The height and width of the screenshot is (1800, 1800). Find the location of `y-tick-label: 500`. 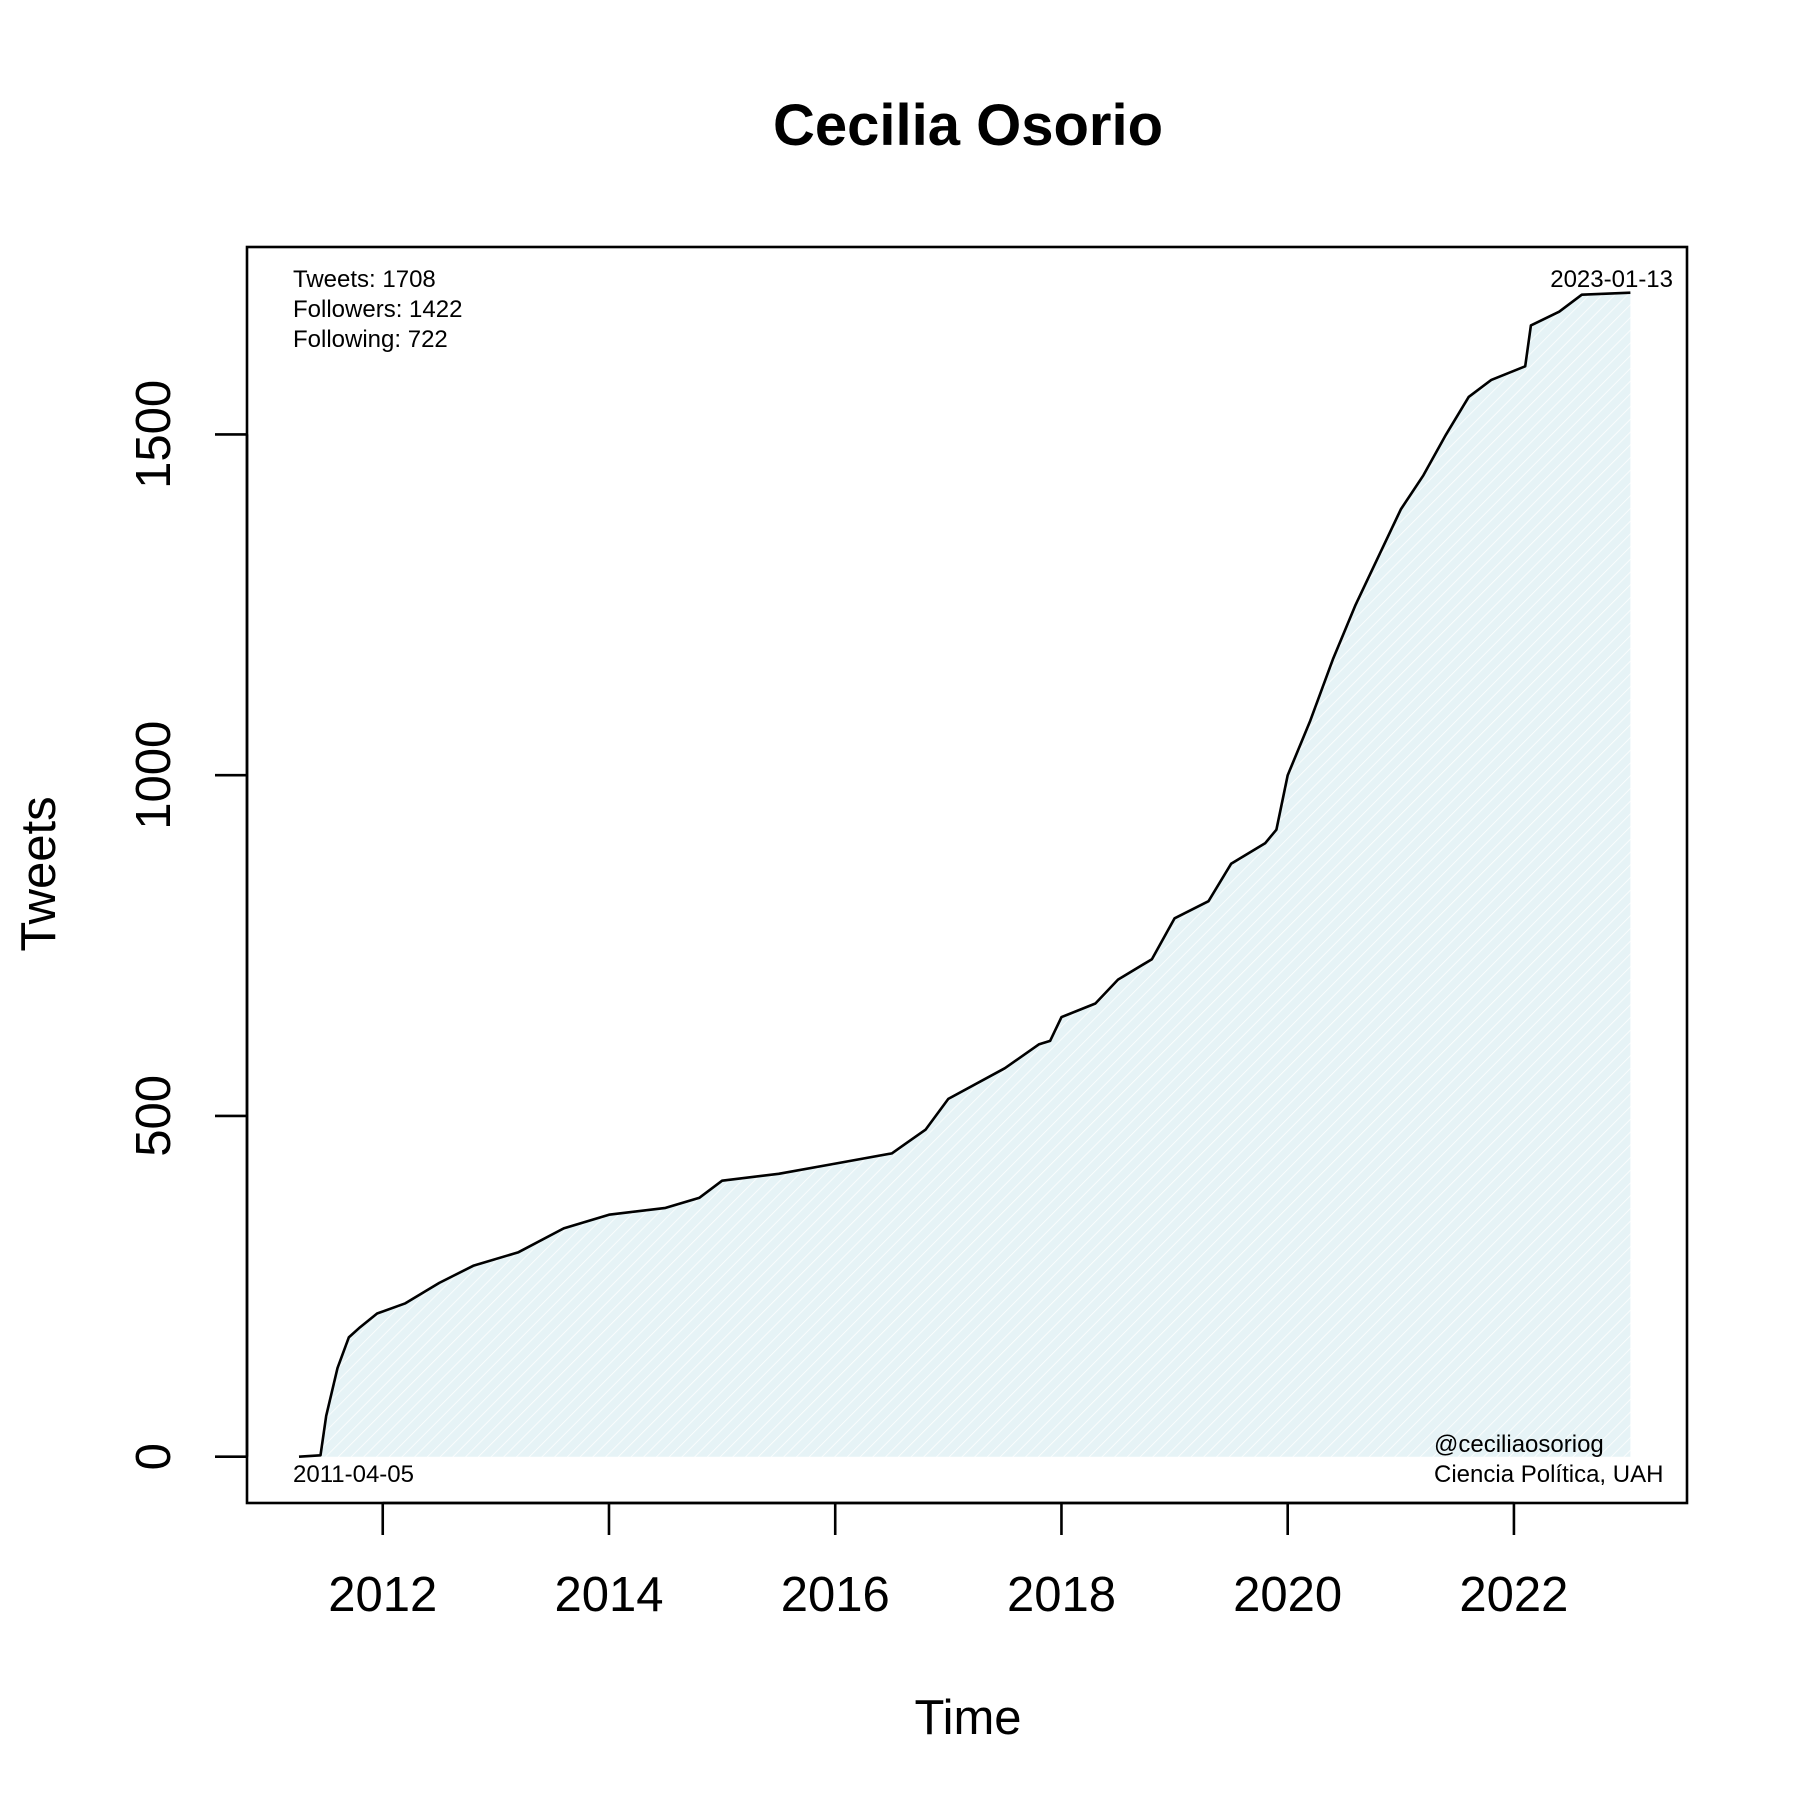

y-tick-label: 500 is located at coordinates (154, 1116).